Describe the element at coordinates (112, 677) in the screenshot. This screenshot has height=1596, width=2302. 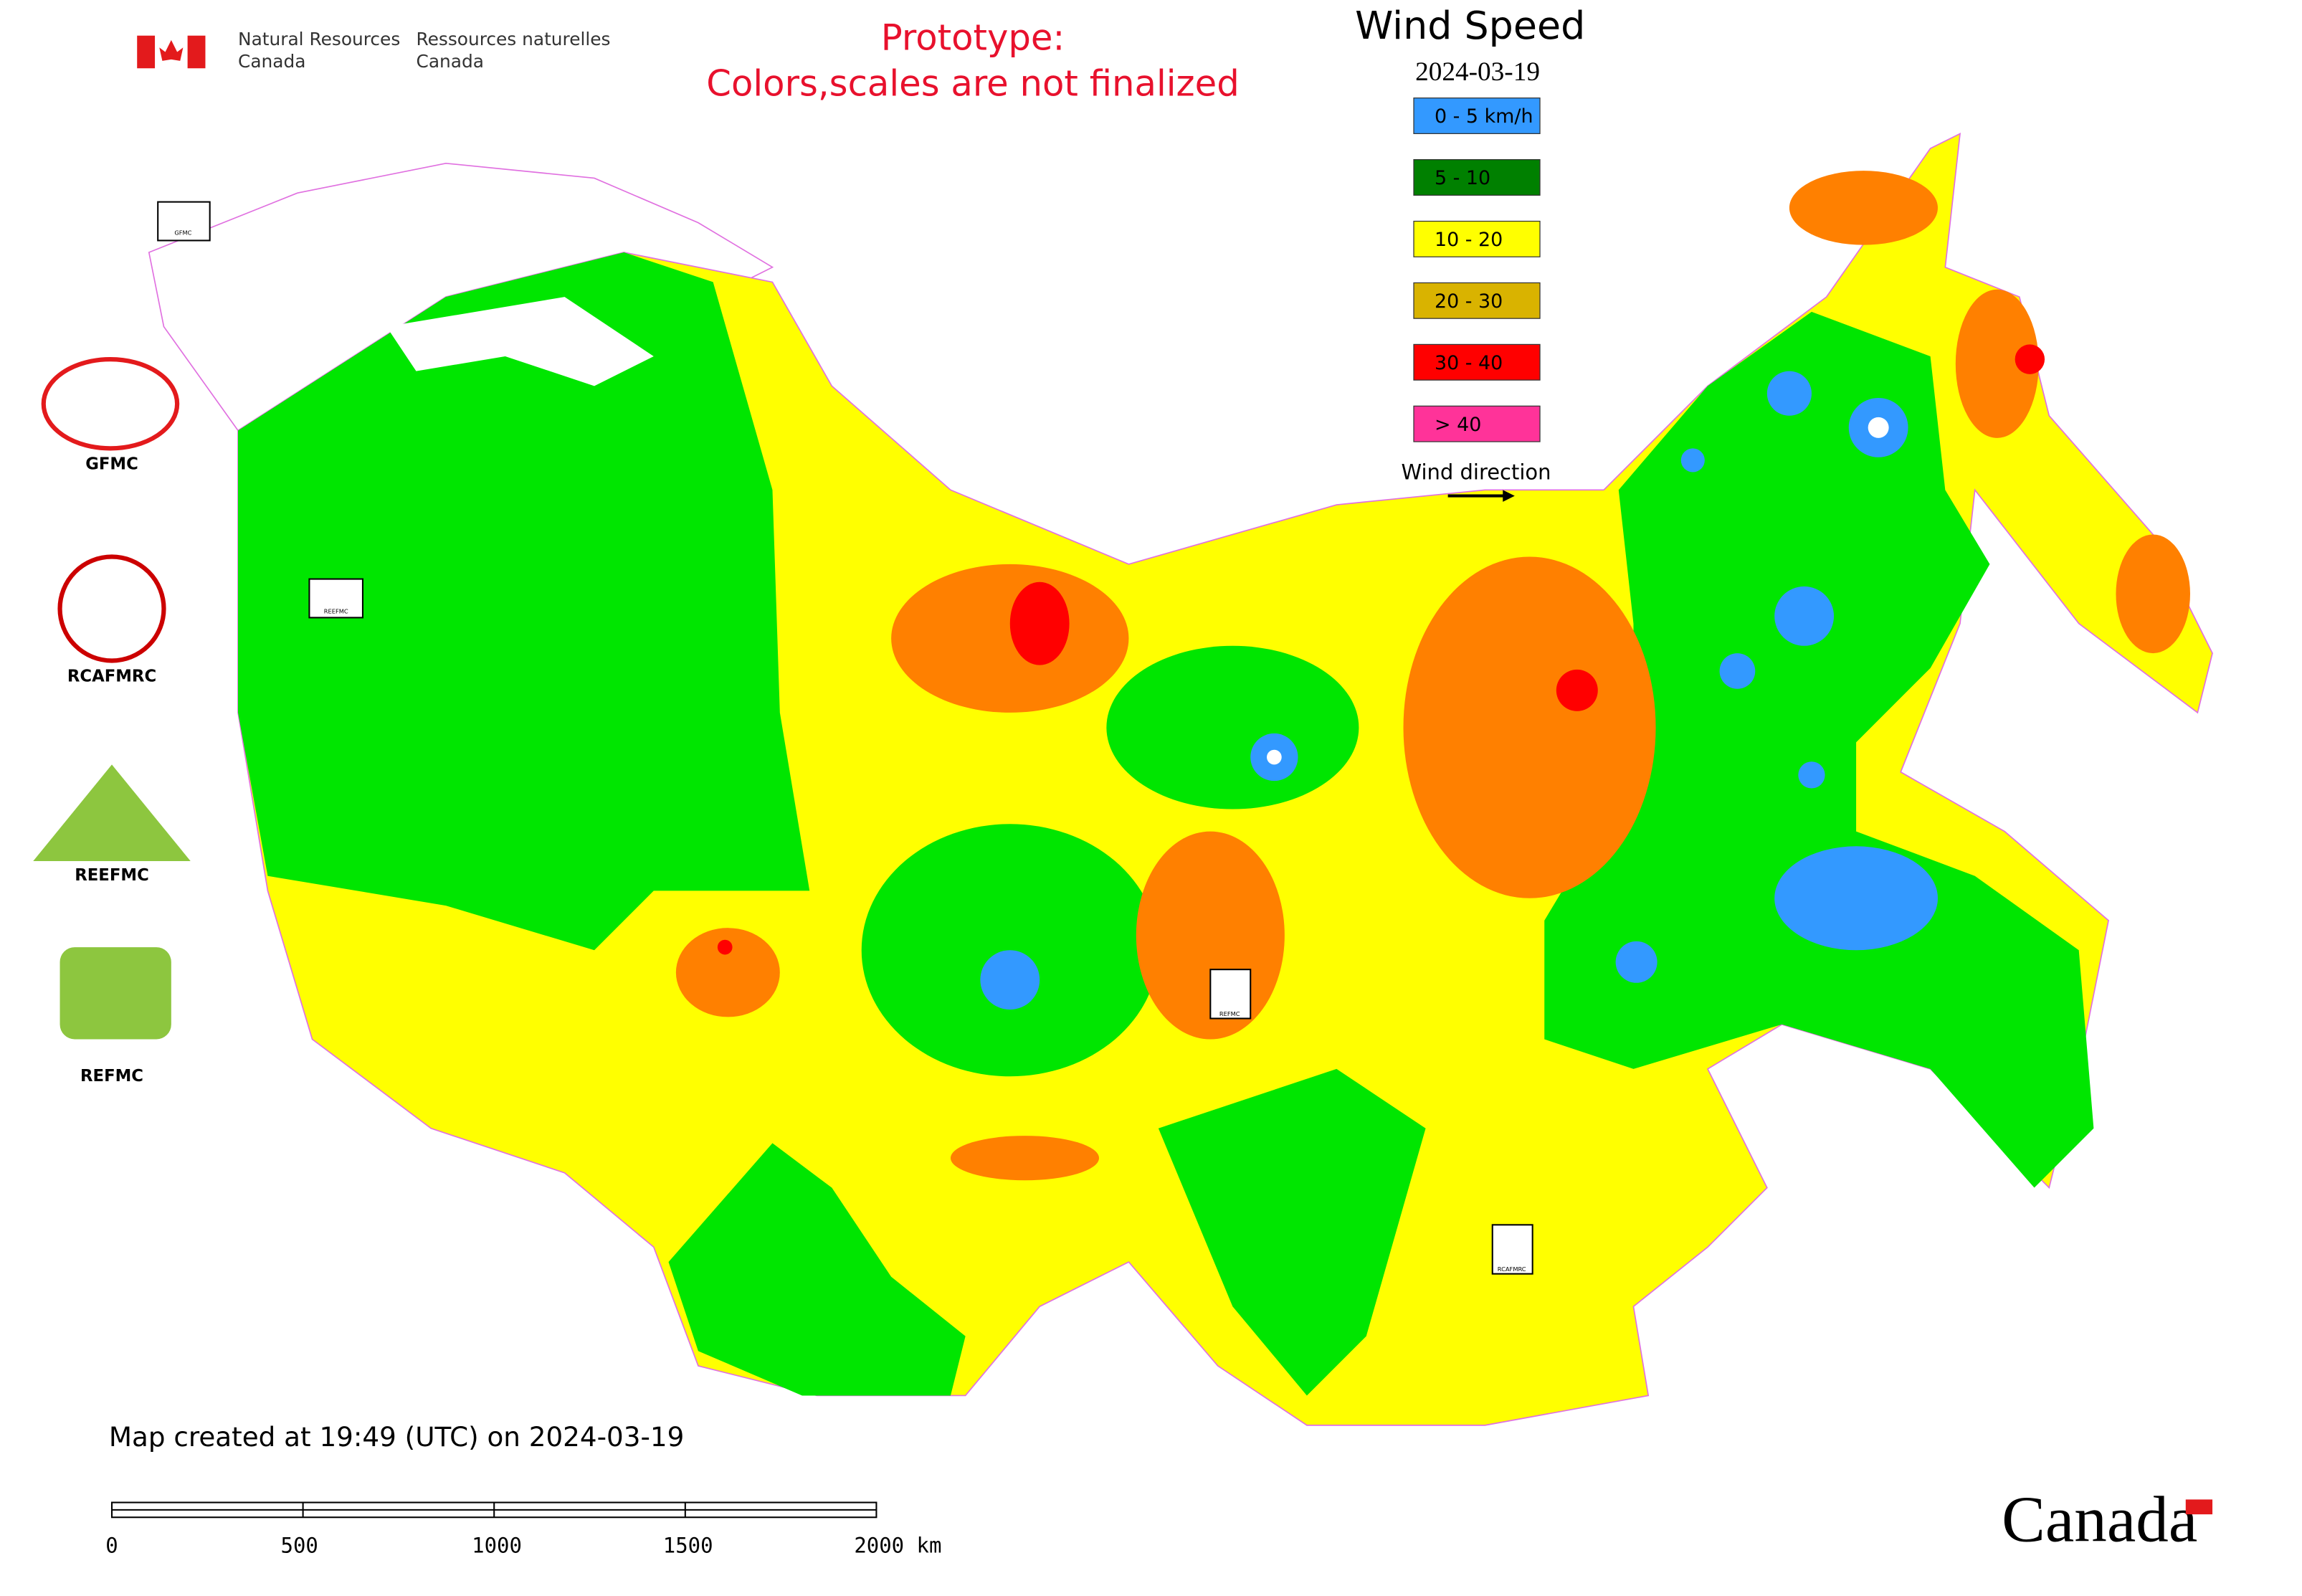
I see `logo-label: RCAFMRC` at that location.